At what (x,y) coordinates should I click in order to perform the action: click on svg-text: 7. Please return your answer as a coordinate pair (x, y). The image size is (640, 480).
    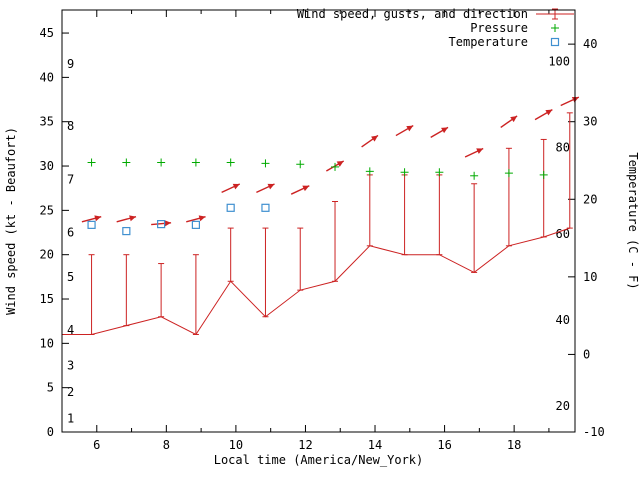
    Looking at the image, I should click on (70, 179).